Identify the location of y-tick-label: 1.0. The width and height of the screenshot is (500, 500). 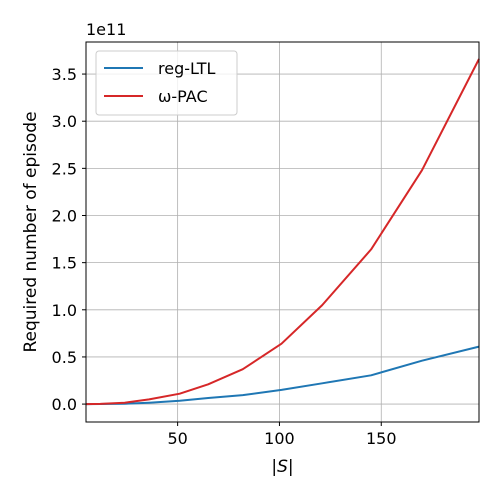
(64, 310).